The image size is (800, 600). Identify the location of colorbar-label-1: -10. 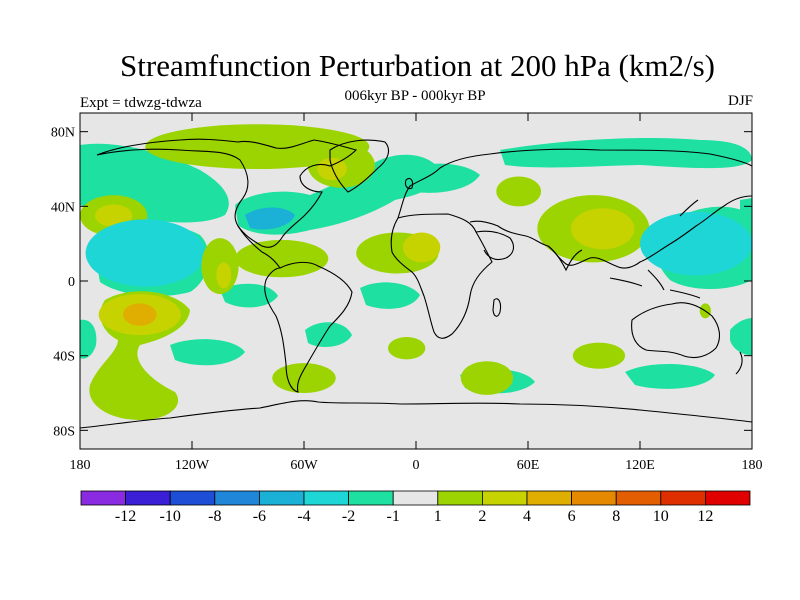
(170, 516).